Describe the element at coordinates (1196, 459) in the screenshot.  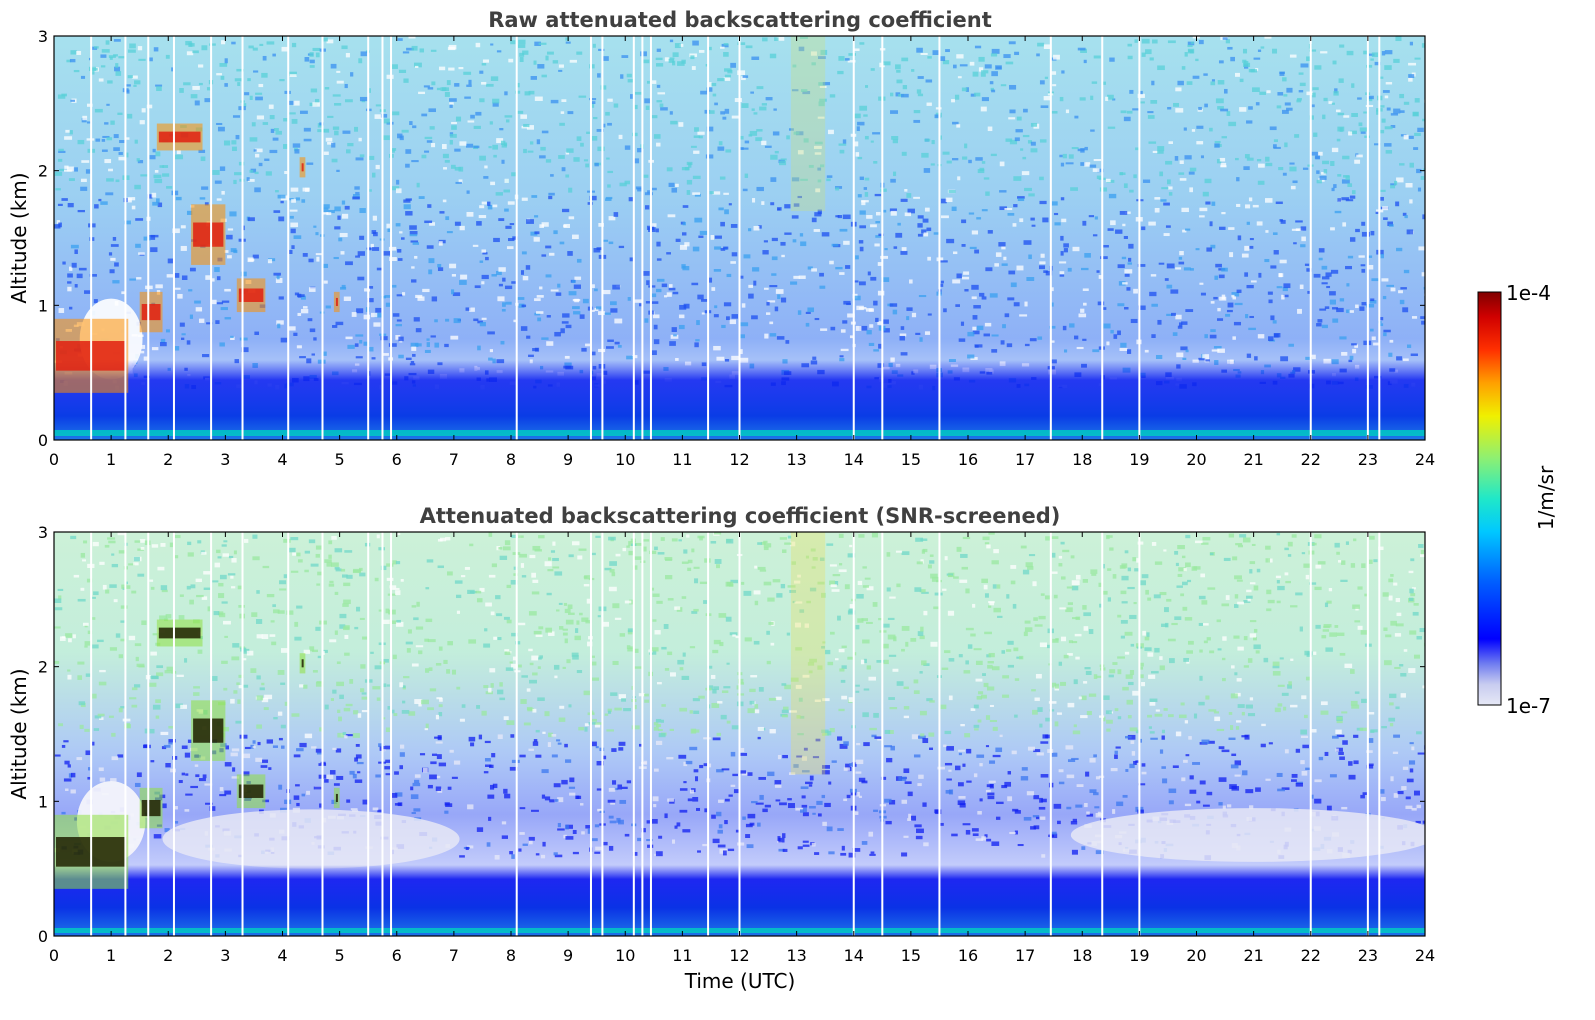
I see `x-tick-label: 20` at that location.